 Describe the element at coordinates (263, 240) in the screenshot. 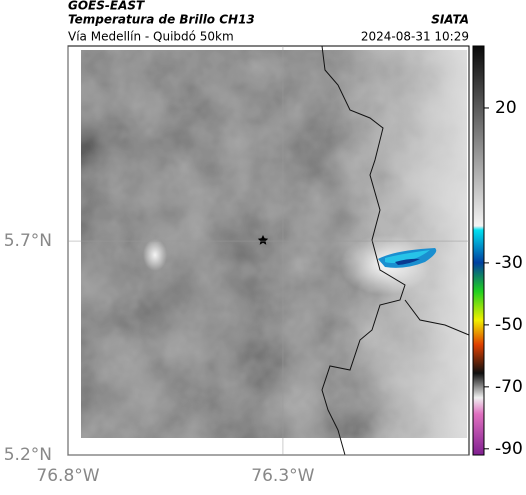

I see `marker` at that location.